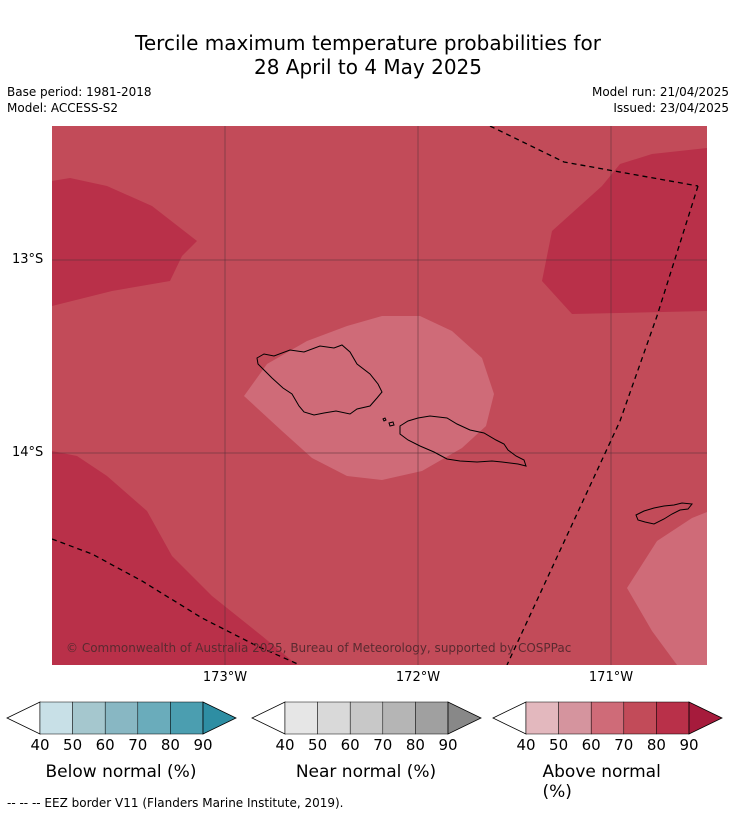  Describe the element at coordinates (79, 100) in the screenshot. I see `meta-left: Base period: 1981-2018 Model: ACCESS-S2` at that location.